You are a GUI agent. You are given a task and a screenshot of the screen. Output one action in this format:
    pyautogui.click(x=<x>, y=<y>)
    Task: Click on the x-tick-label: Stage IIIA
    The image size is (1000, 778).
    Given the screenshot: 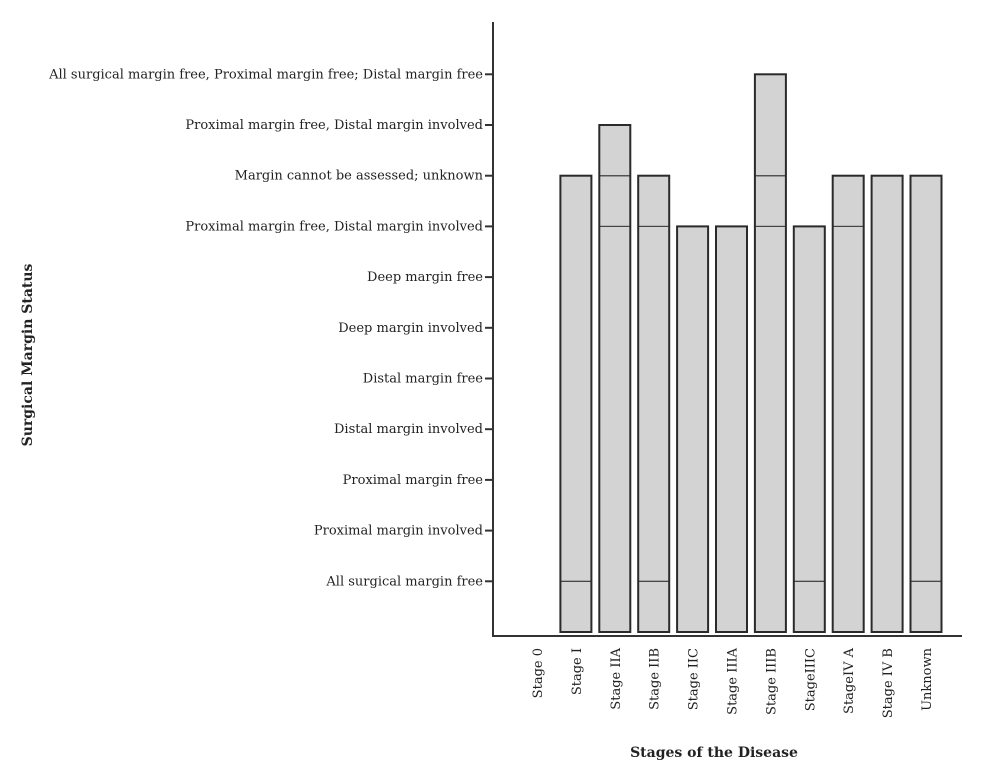 What is the action you would take?
    pyautogui.click(x=733, y=680)
    